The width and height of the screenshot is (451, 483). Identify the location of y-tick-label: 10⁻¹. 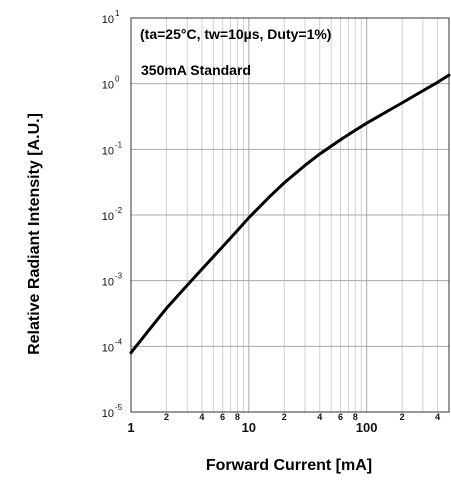
(112, 148).